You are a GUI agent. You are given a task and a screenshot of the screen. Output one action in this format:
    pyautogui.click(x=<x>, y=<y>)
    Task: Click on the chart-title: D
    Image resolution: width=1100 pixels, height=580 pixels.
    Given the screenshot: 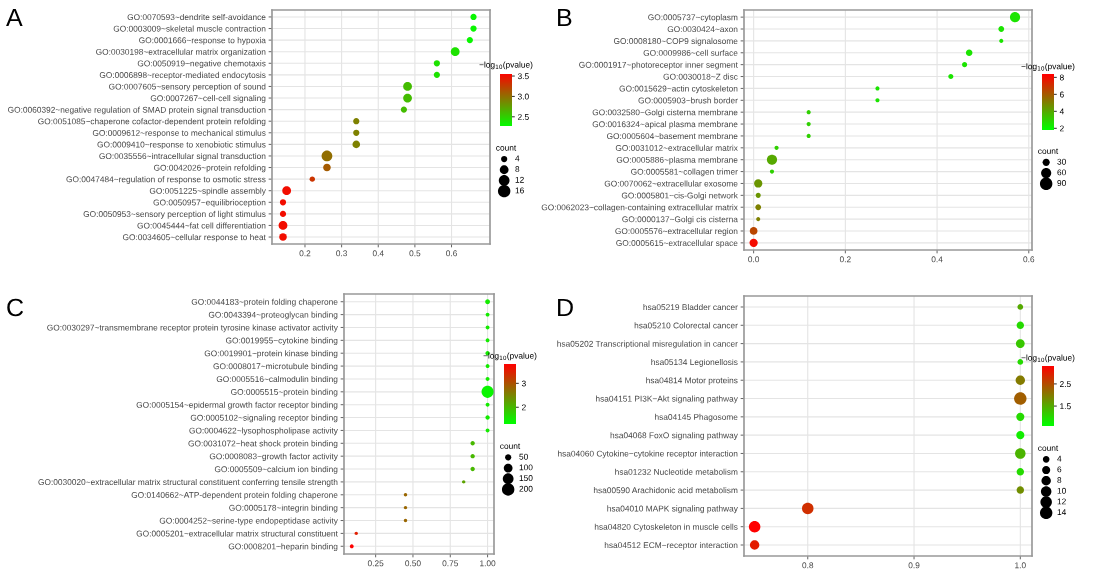 What is the action you would take?
    pyautogui.click(x=565, y=307)
    